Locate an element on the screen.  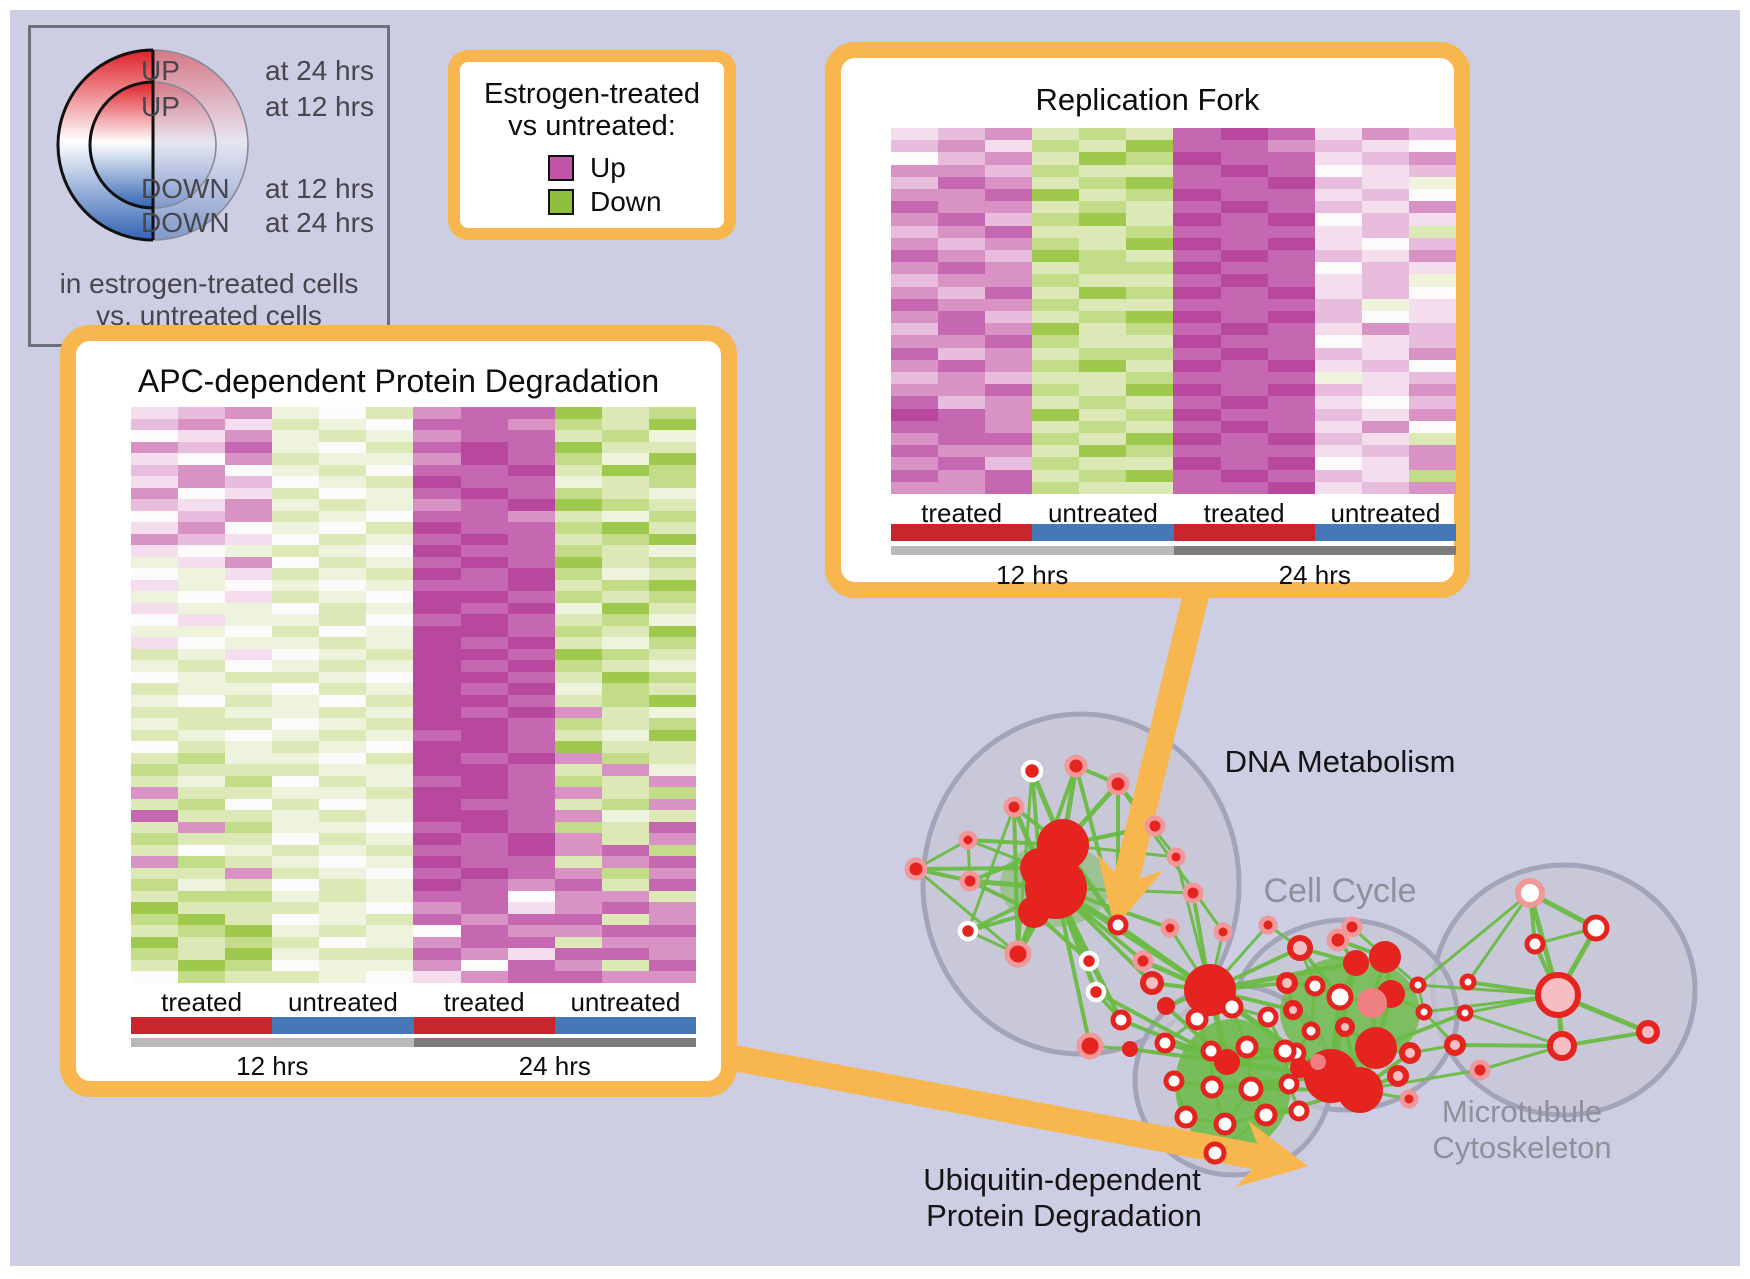
apc-heatmap is located at coordinates (413, 695).